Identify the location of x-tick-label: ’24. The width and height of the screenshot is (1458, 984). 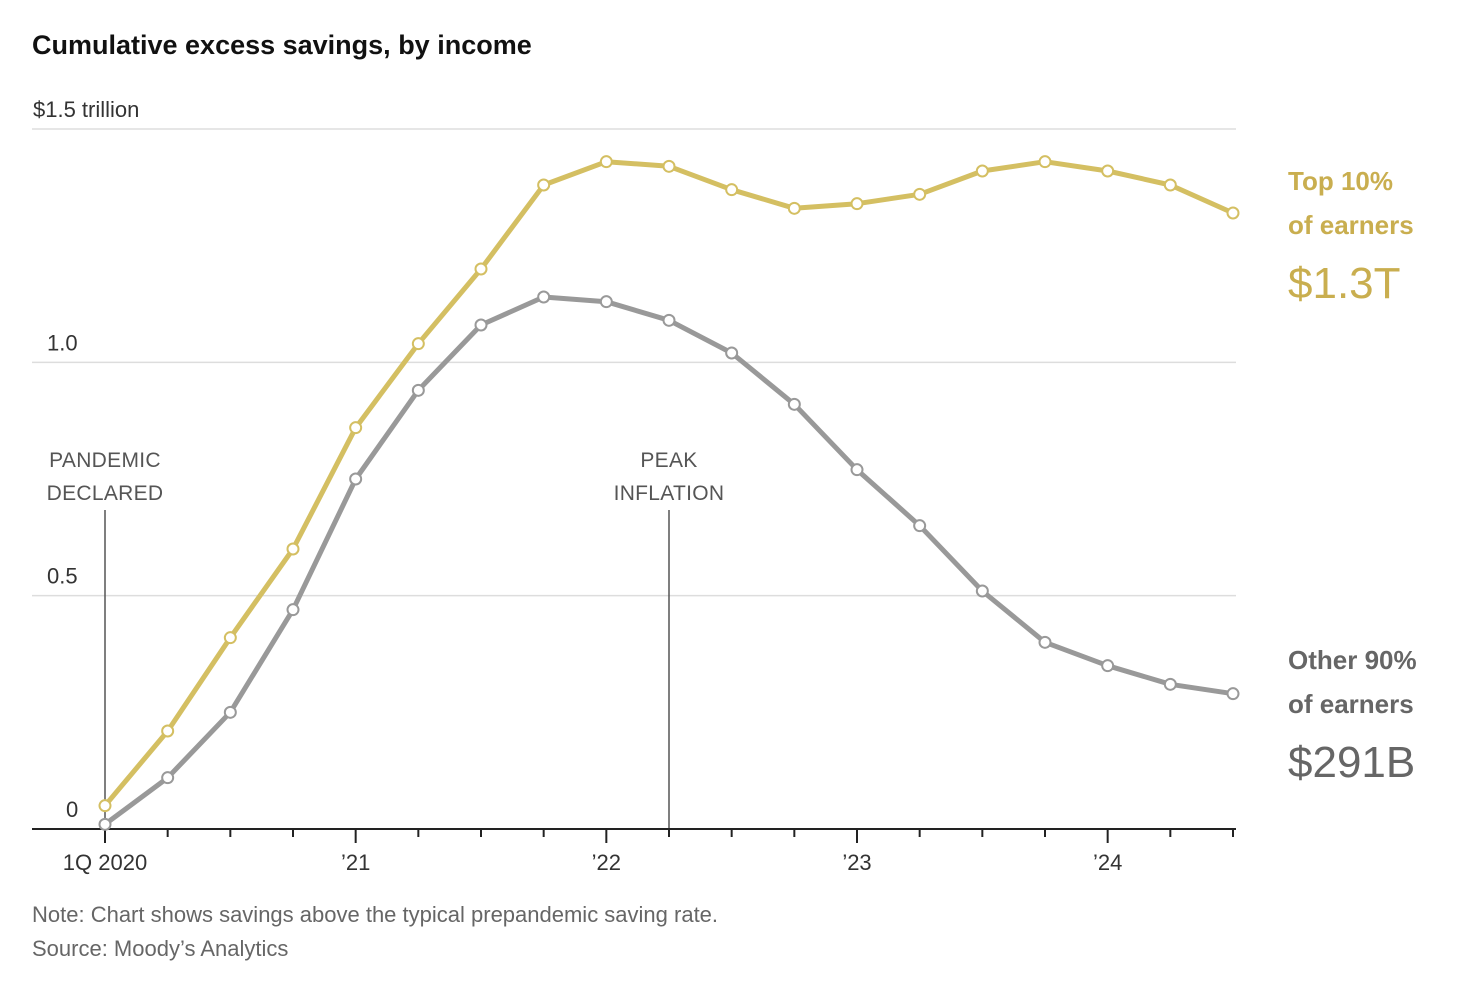
(1107, 862).